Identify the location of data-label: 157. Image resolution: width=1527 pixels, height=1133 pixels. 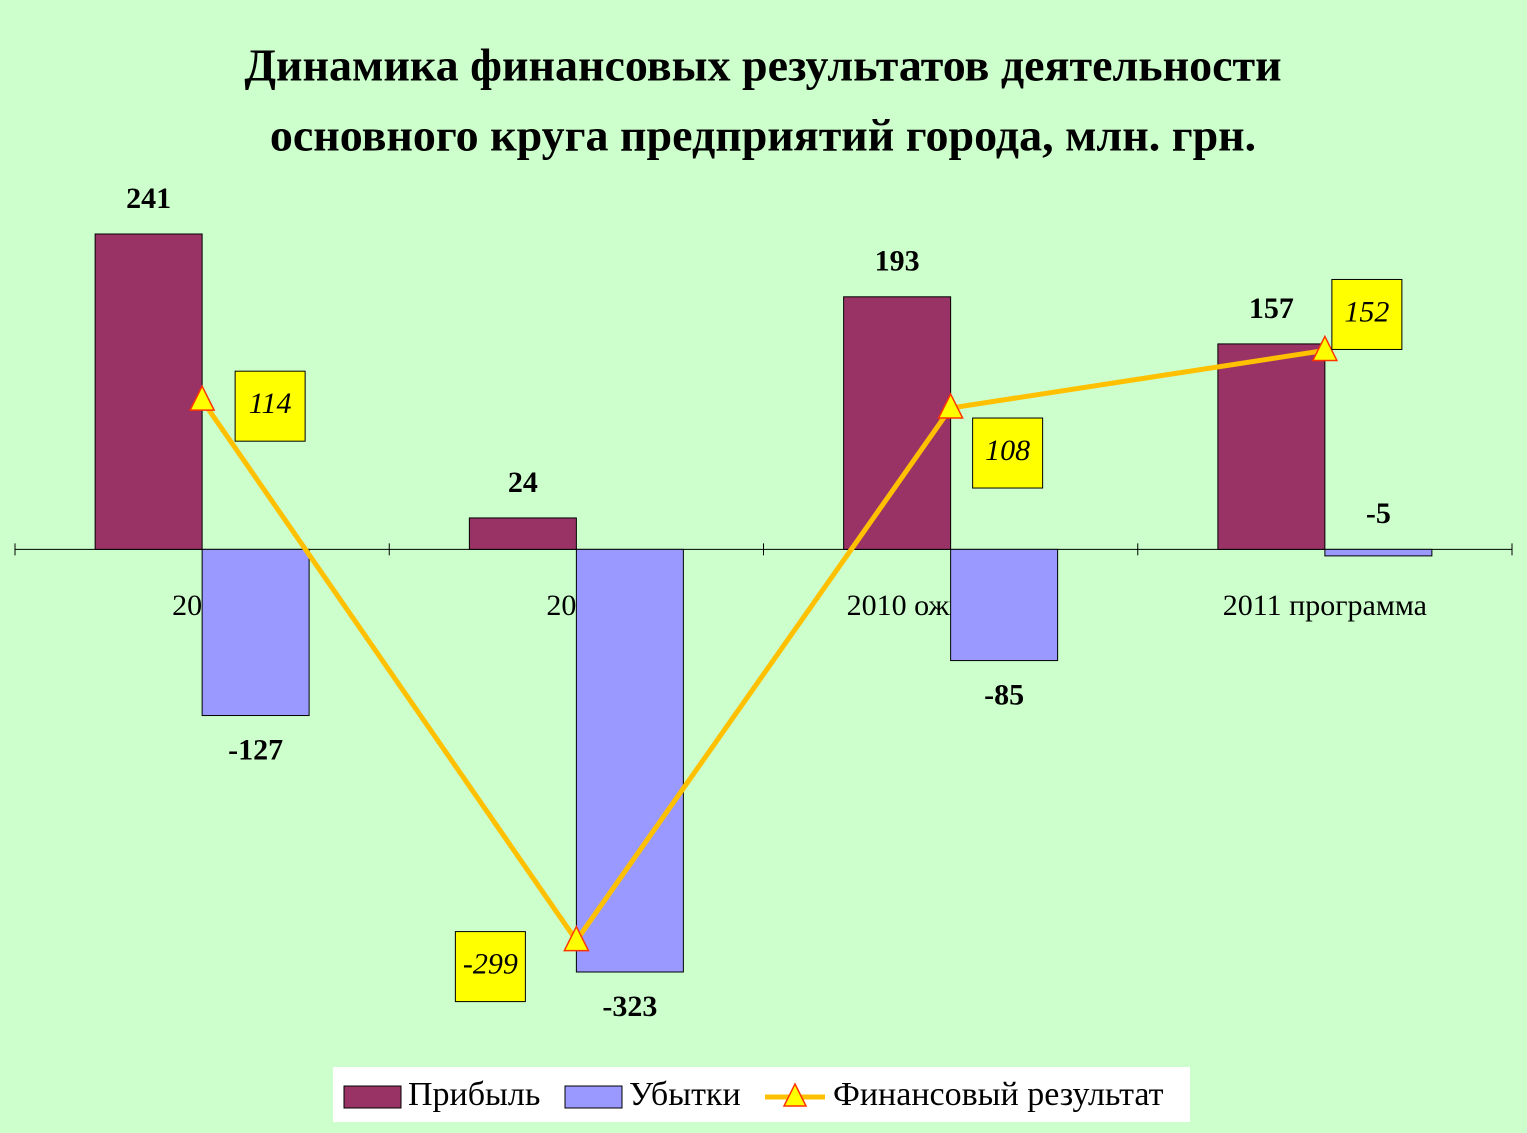
(1271, 308).